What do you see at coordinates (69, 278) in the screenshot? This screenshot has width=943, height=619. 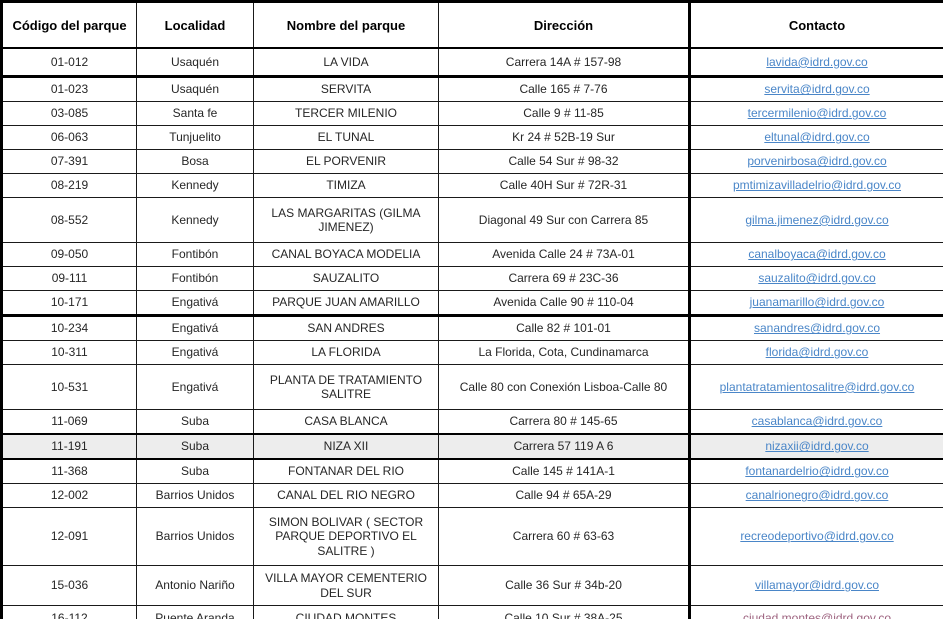 I see `park-code-cell: 09-111` at bounding box center [69, 278].